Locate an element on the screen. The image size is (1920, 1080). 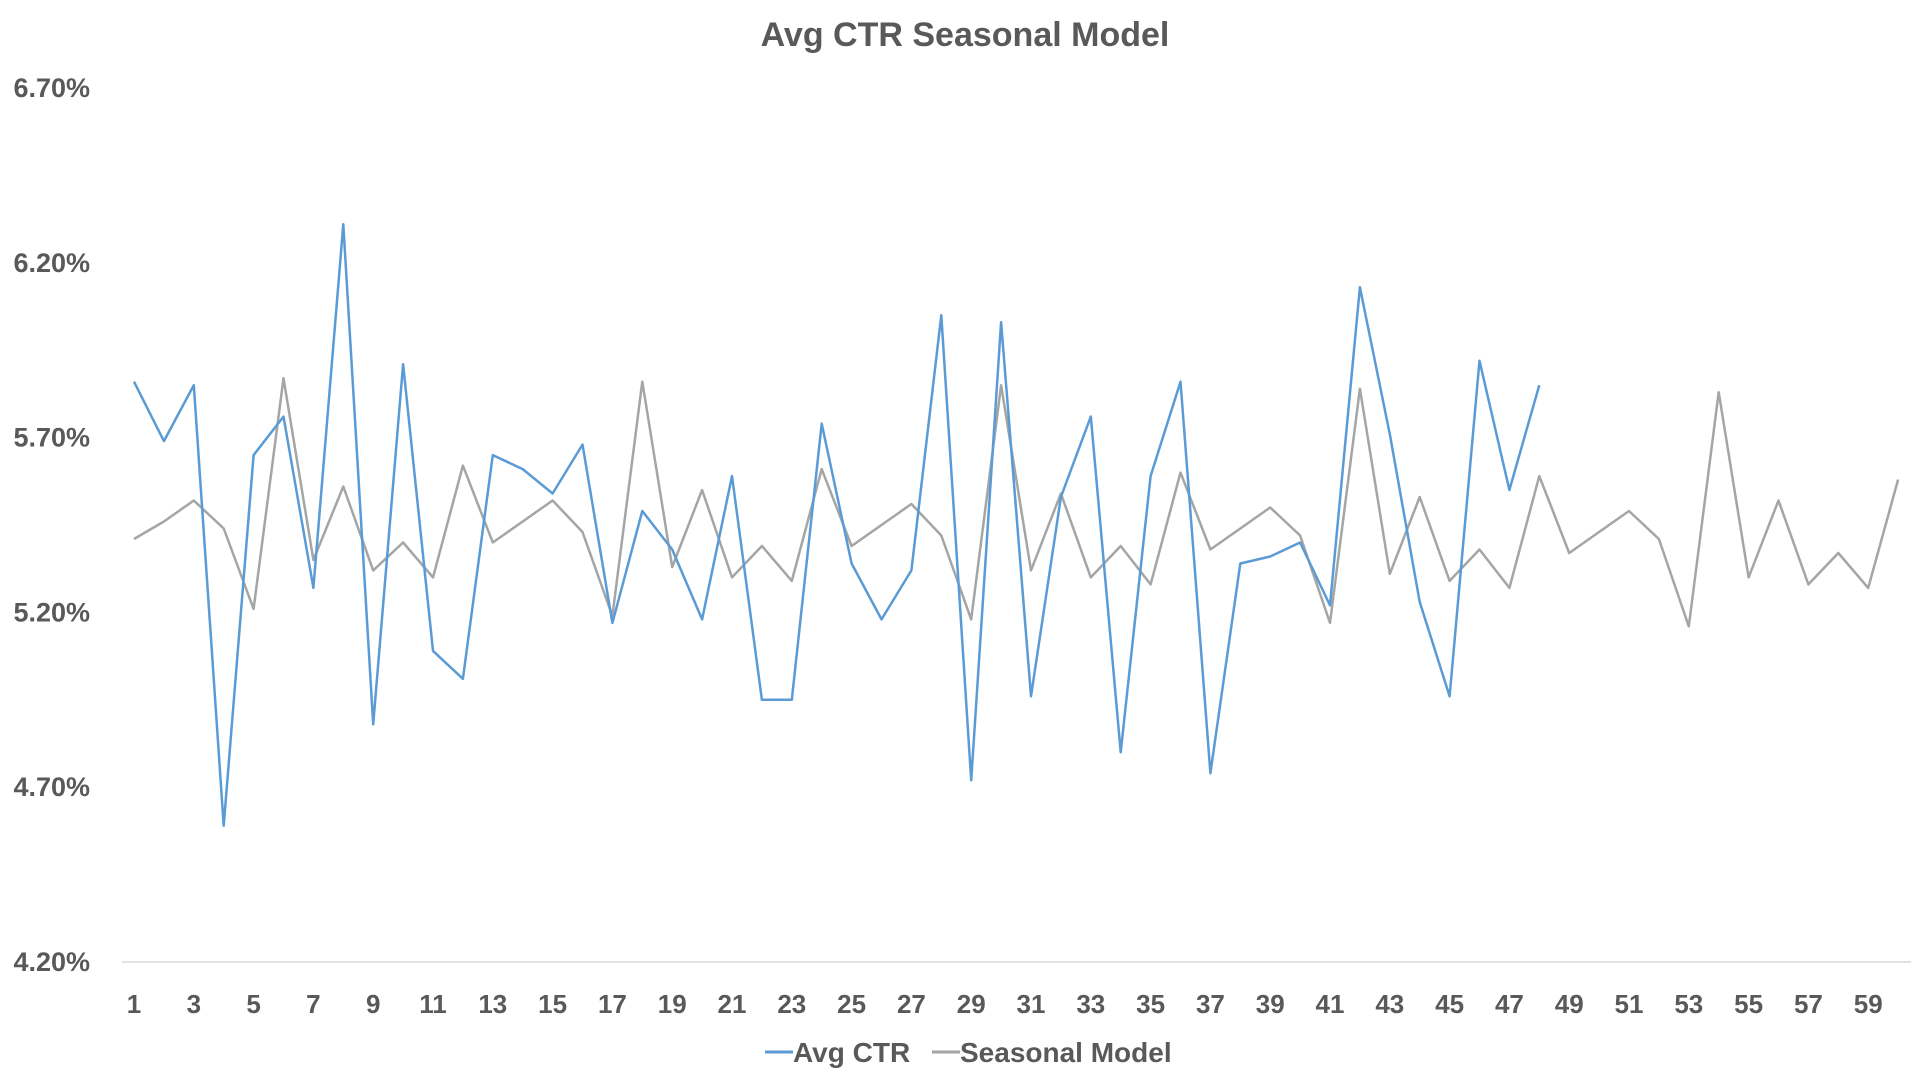
x-tick-label: 17 is located at coordinates (612, 1004).